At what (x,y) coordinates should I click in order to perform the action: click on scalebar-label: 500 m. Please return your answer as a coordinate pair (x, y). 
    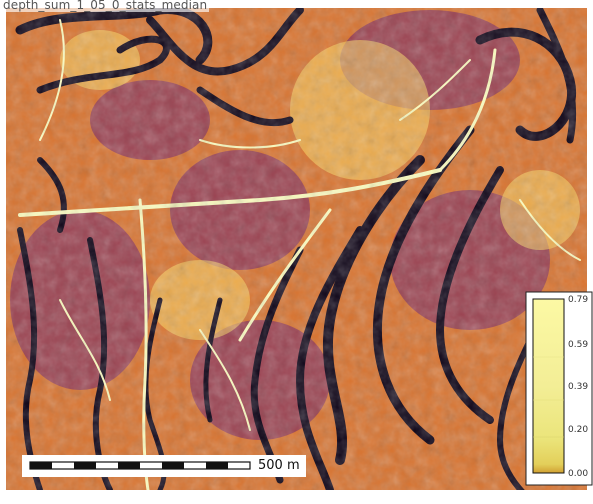
    Looking at the image, I should click on (279, 465).